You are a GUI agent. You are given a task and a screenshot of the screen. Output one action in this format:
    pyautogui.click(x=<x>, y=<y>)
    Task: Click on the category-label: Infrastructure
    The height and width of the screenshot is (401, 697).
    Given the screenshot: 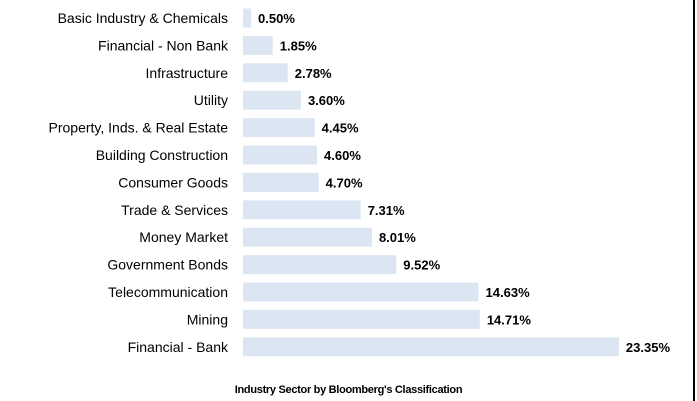 What is the action you would take?
    pyautogui.click(x=187, y=73)
    